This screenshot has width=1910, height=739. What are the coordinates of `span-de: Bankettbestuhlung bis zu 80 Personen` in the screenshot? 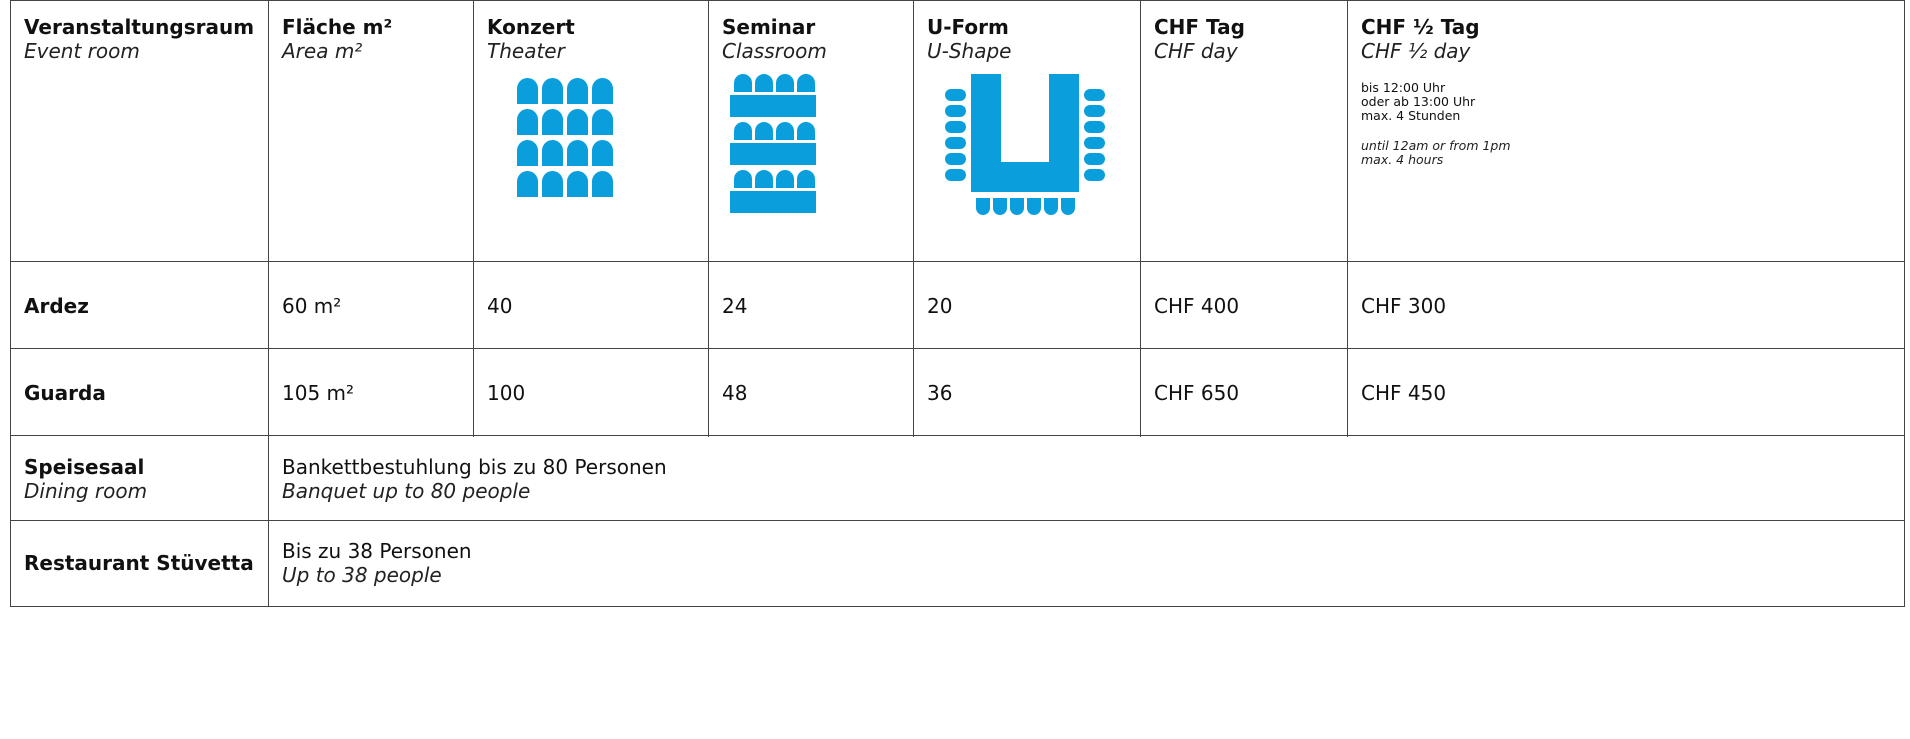 It's located at (474, 466).